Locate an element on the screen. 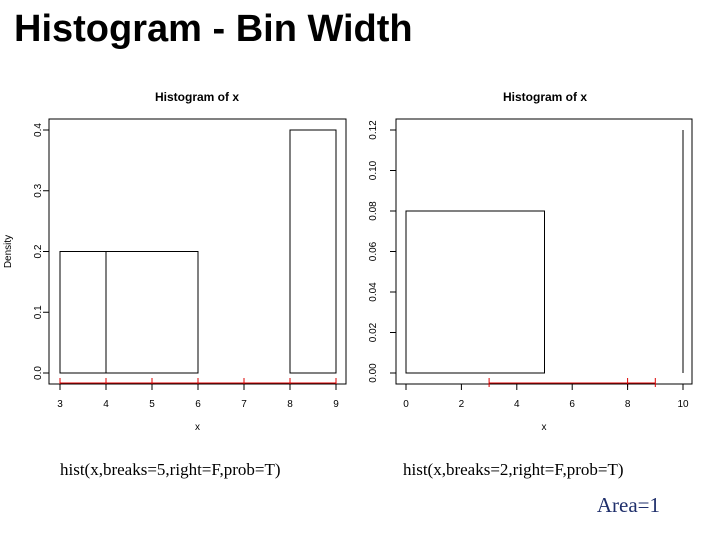 The image size is (720, 540). y-tick-label: 0.0 is located at coordinates (38, 373).